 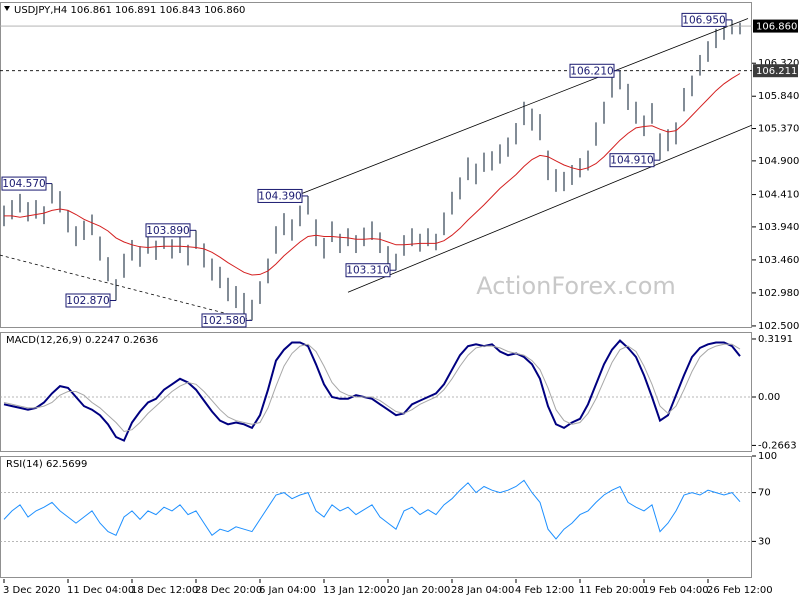 I want to click on y-tick-label: 0.00, so click(x=769, y=397).